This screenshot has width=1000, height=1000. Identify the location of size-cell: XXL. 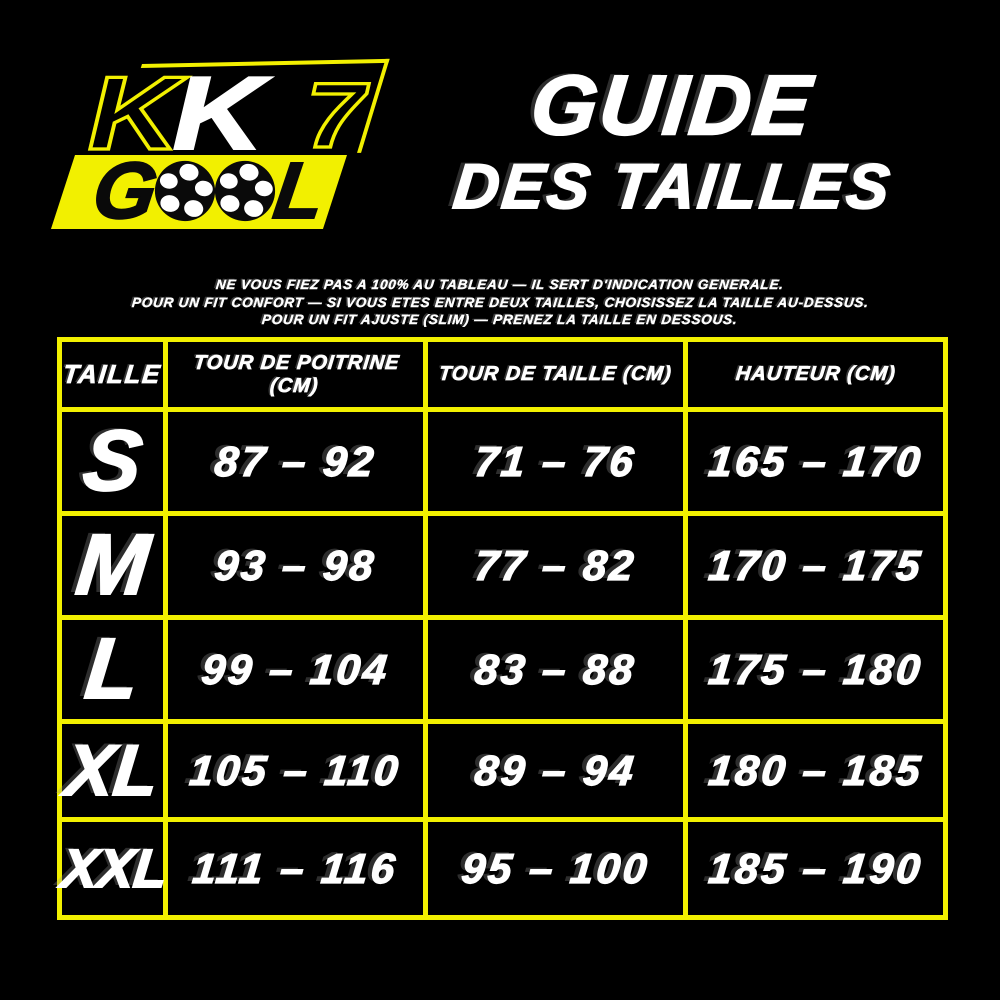
(114, 868).